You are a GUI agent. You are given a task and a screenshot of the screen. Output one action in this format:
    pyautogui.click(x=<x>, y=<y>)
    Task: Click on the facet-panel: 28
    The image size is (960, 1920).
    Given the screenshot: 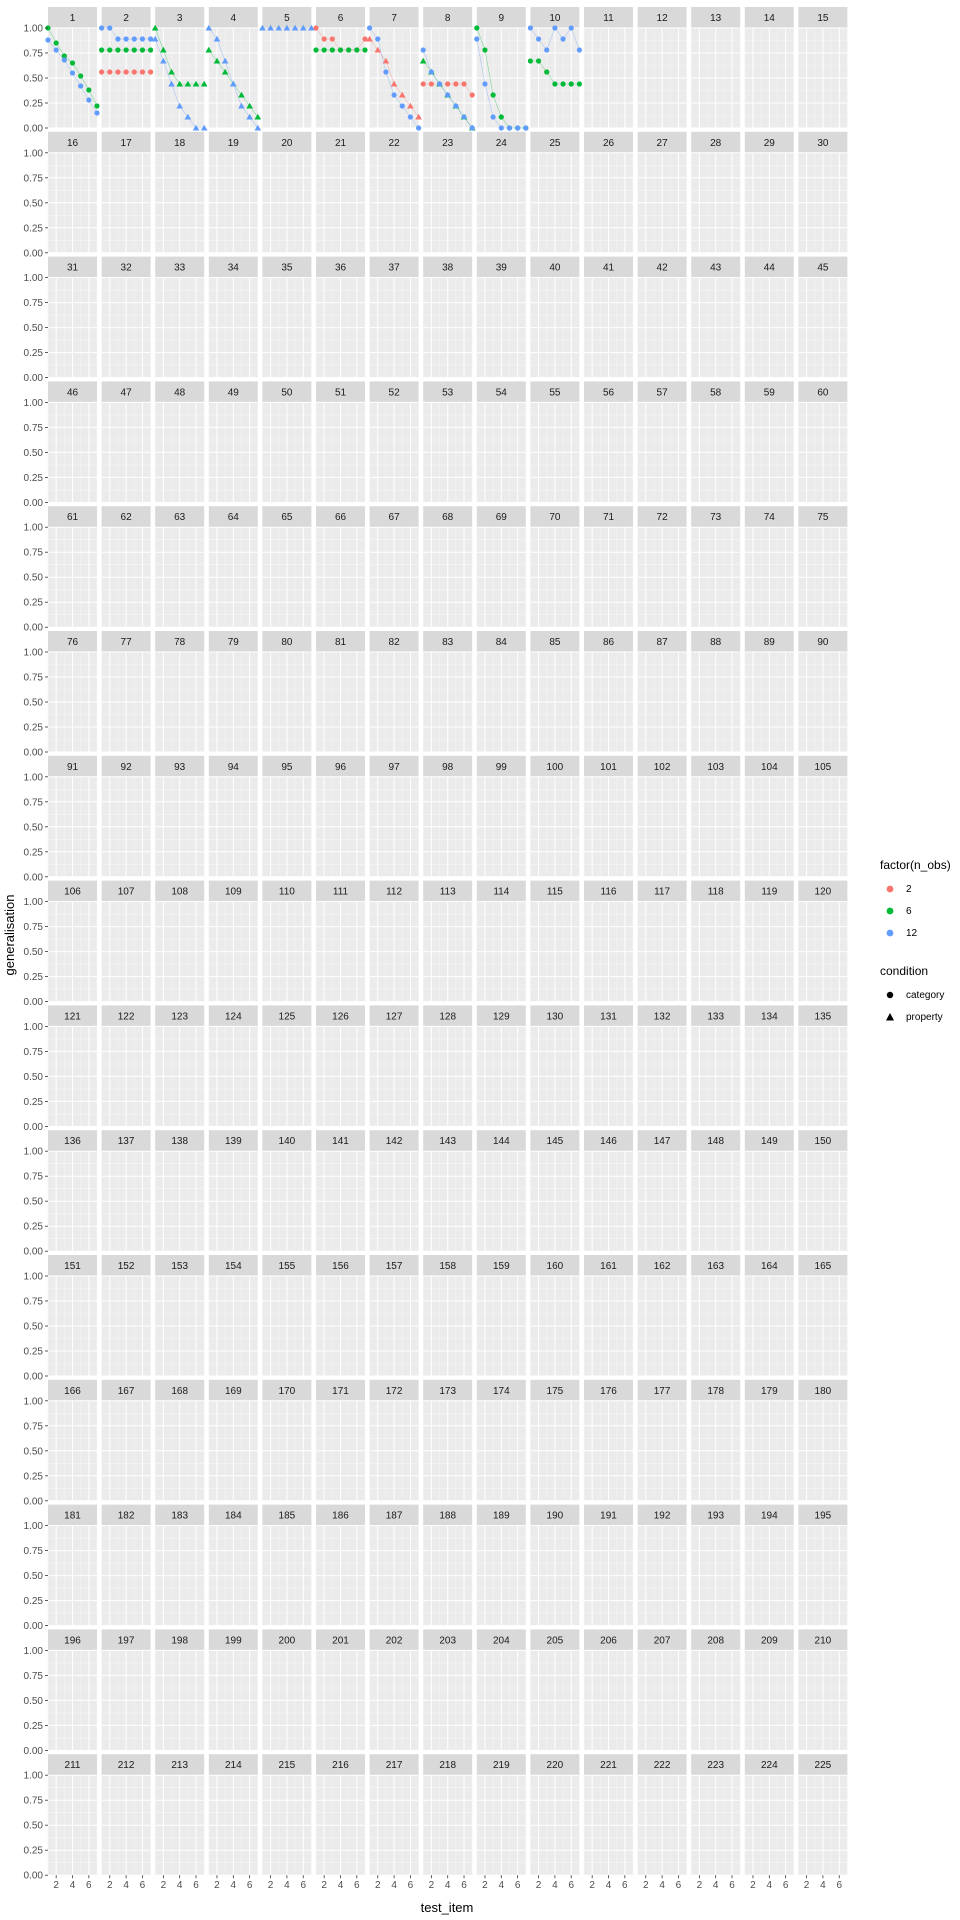 What is the action you would take?
    pyautogui.click(x=715, y=192)
    